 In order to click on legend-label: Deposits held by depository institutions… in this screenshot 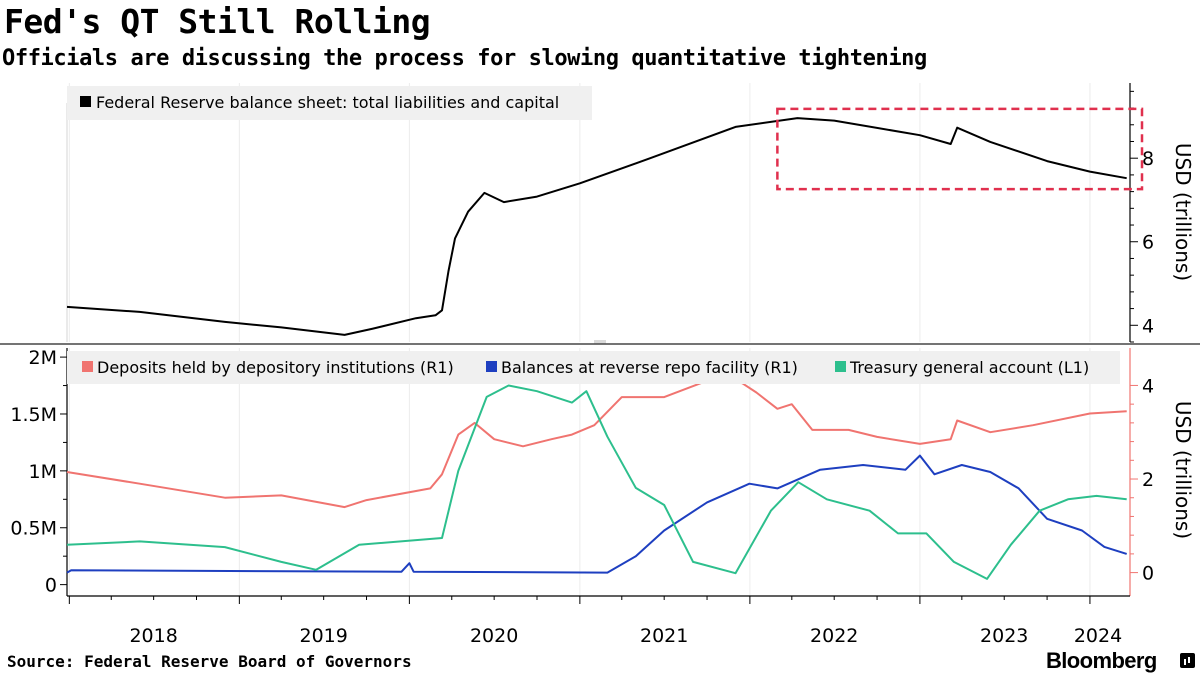, I will do `click(275, 367)`.